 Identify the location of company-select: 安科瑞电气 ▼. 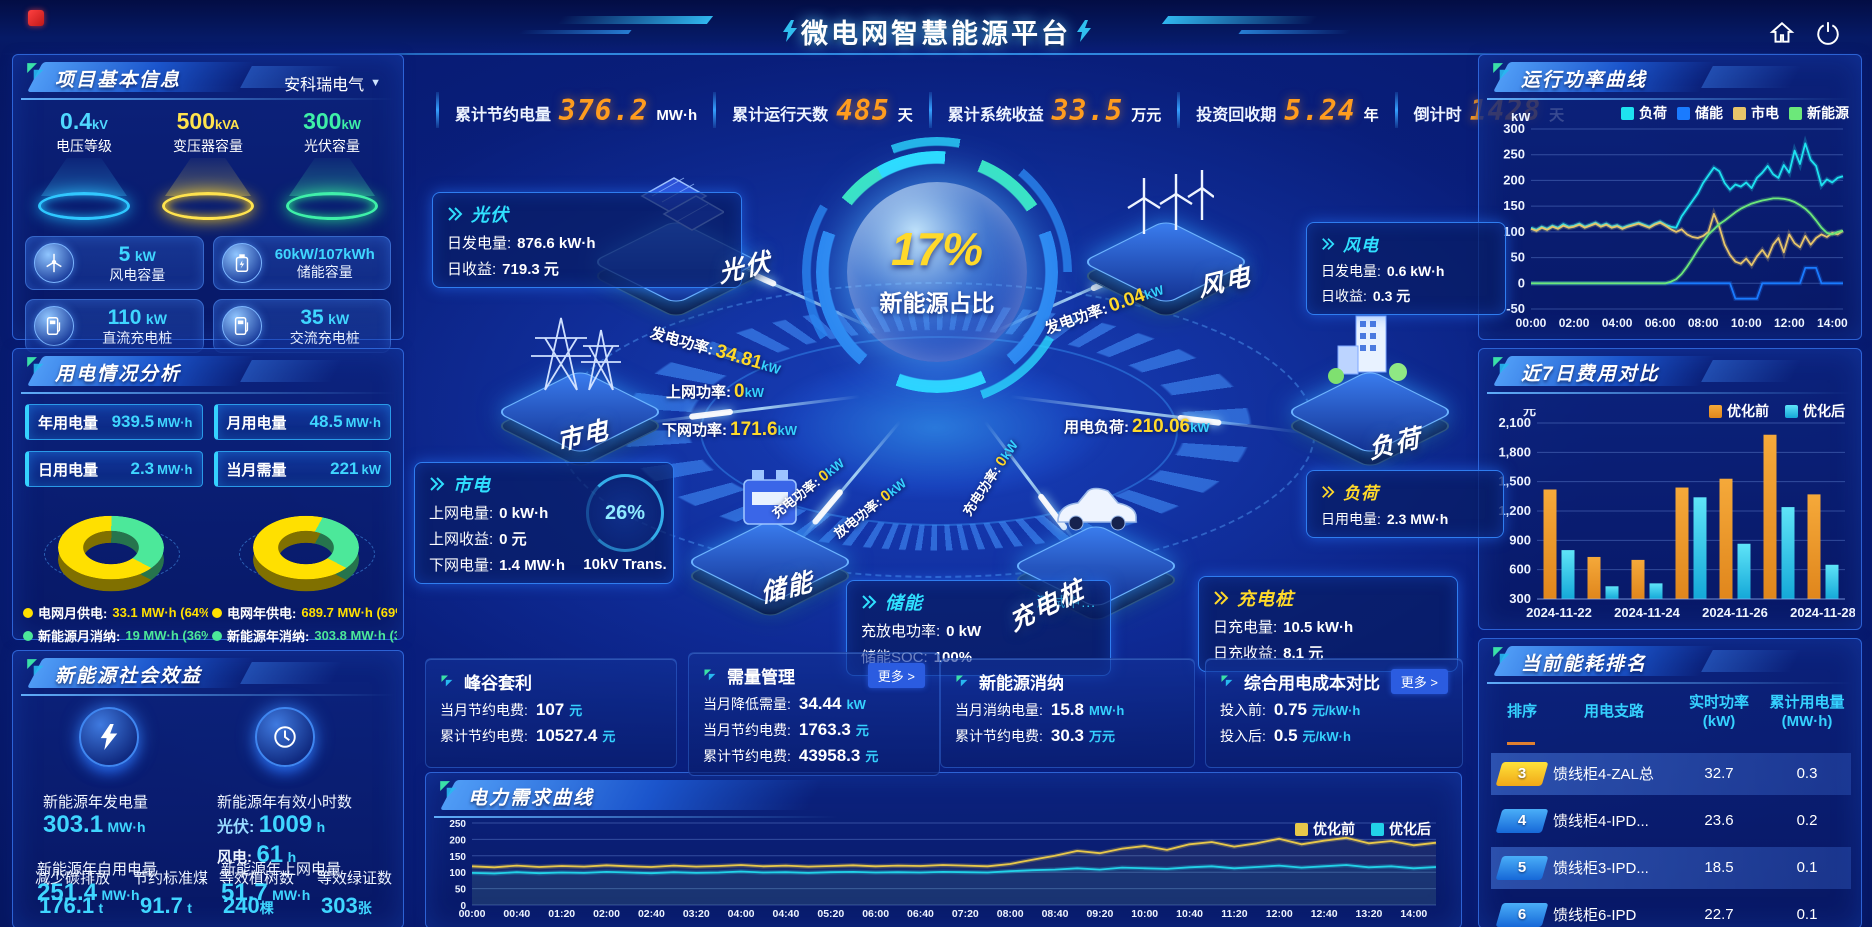
(332, 83).